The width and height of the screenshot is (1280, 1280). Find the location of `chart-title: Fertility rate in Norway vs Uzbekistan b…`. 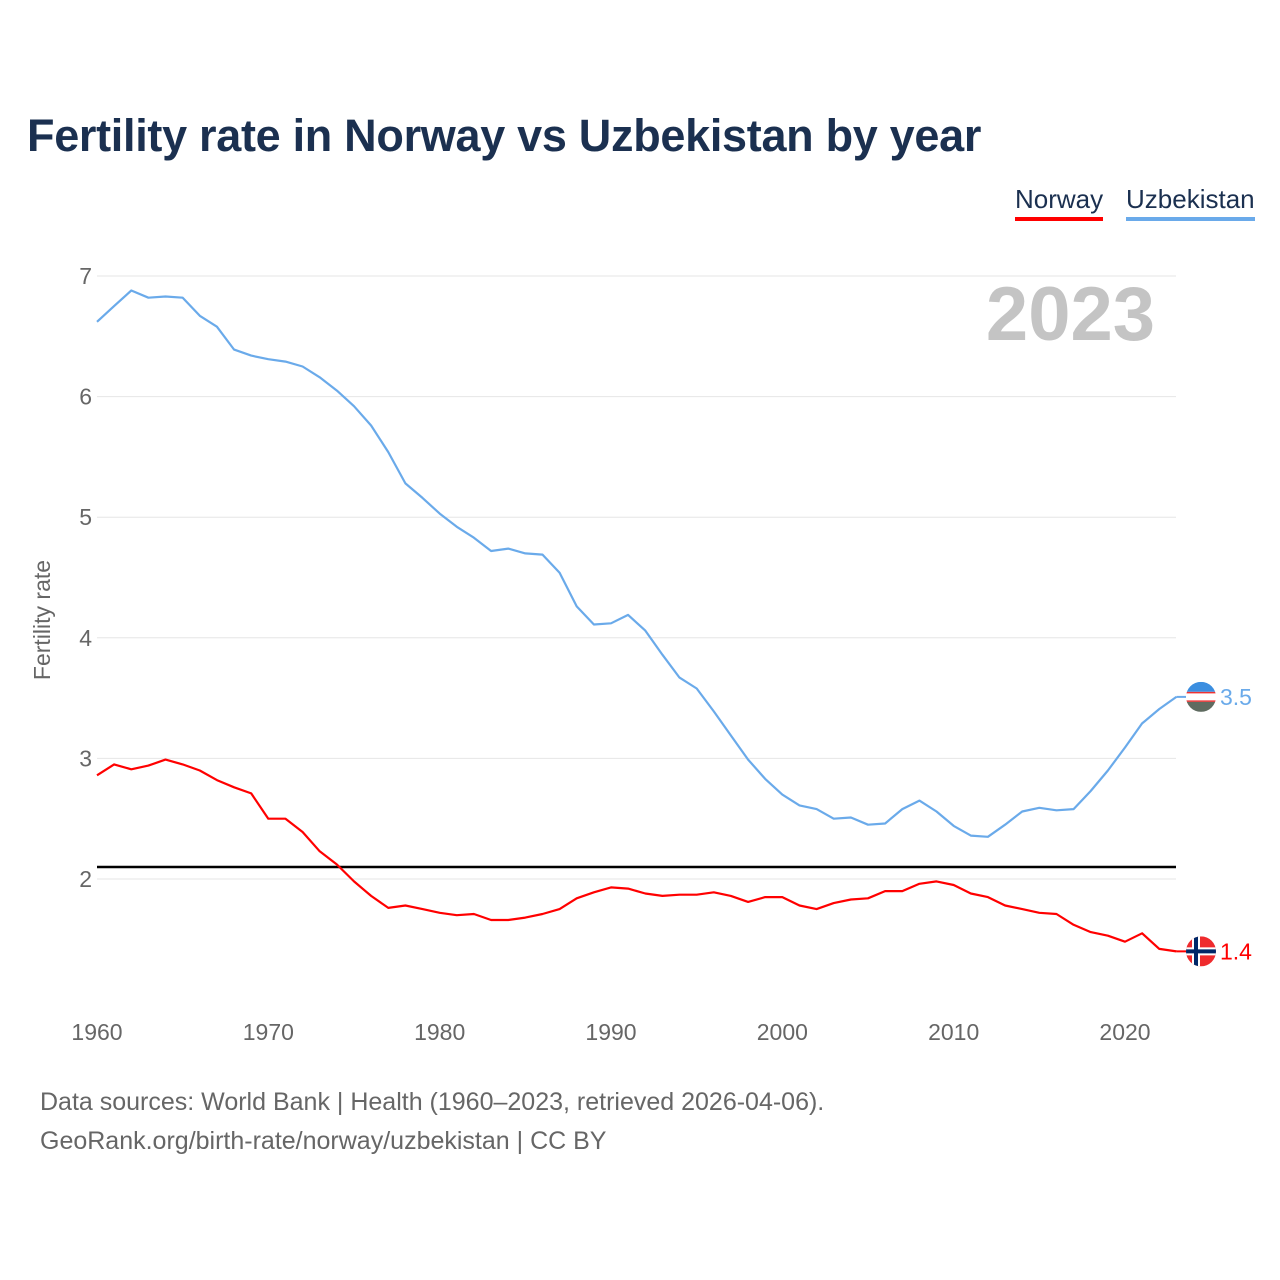

chart-title: Fertility rate in Norway vs Uzbekistan b… is located at coordinates (504, 135).